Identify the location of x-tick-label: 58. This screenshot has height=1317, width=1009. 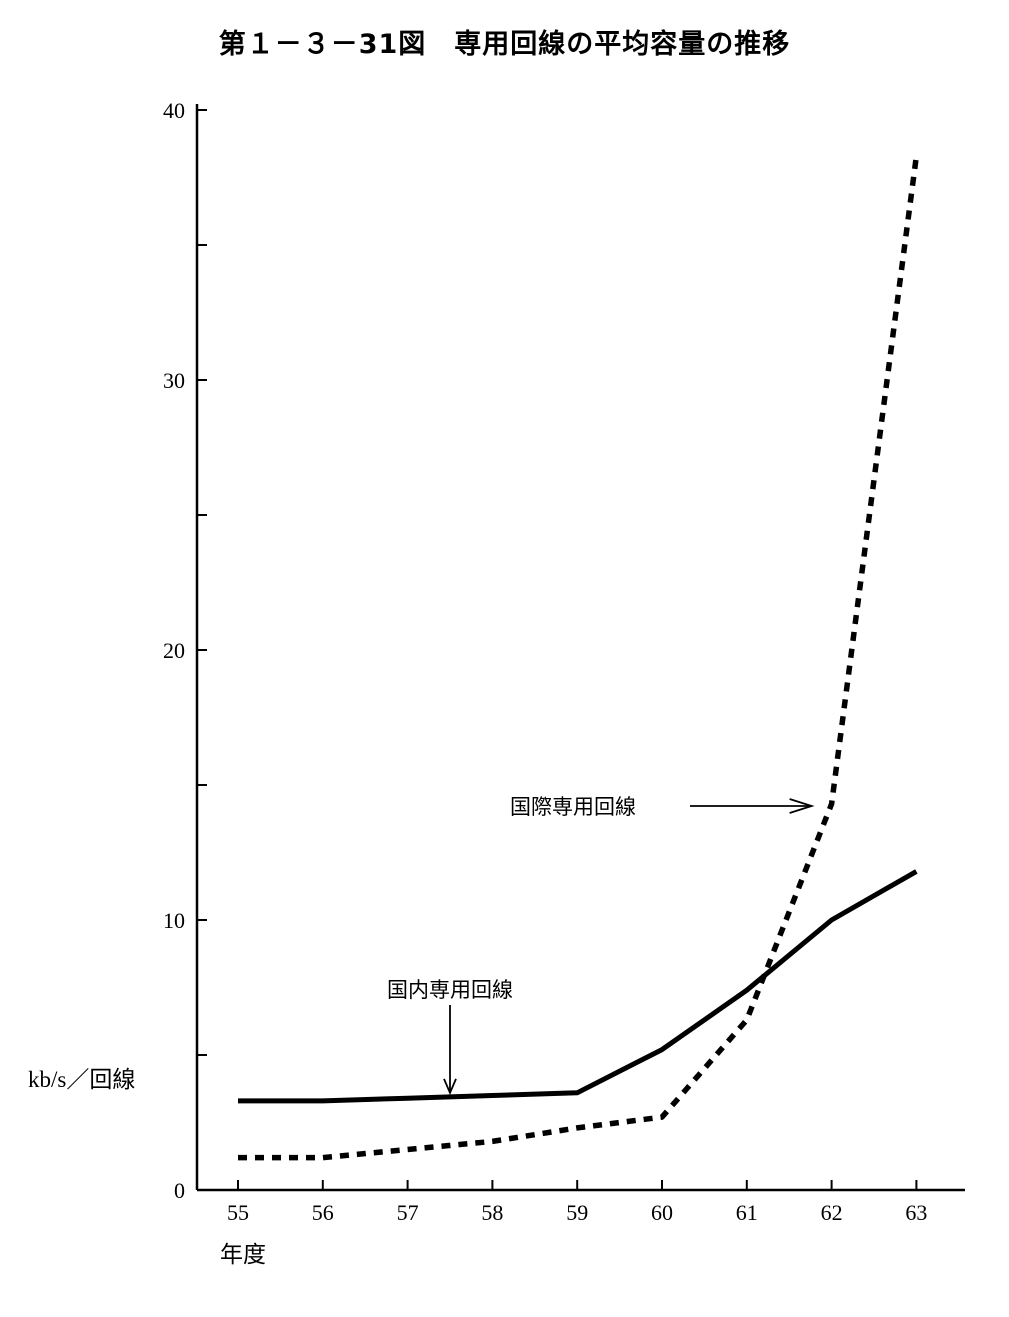
(492, 1212).